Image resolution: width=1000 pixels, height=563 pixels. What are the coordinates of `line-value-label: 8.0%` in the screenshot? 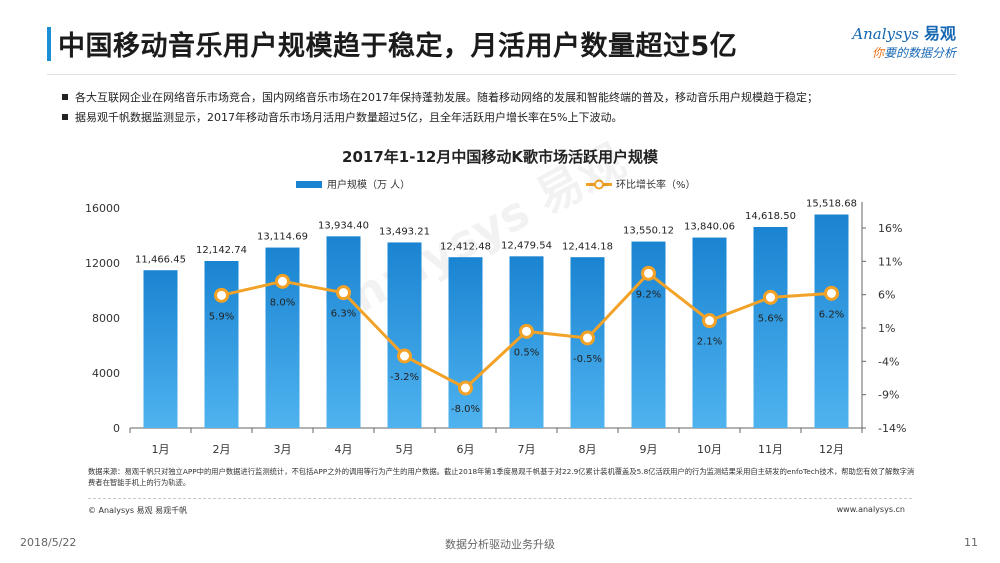 It's located at (282, 302).